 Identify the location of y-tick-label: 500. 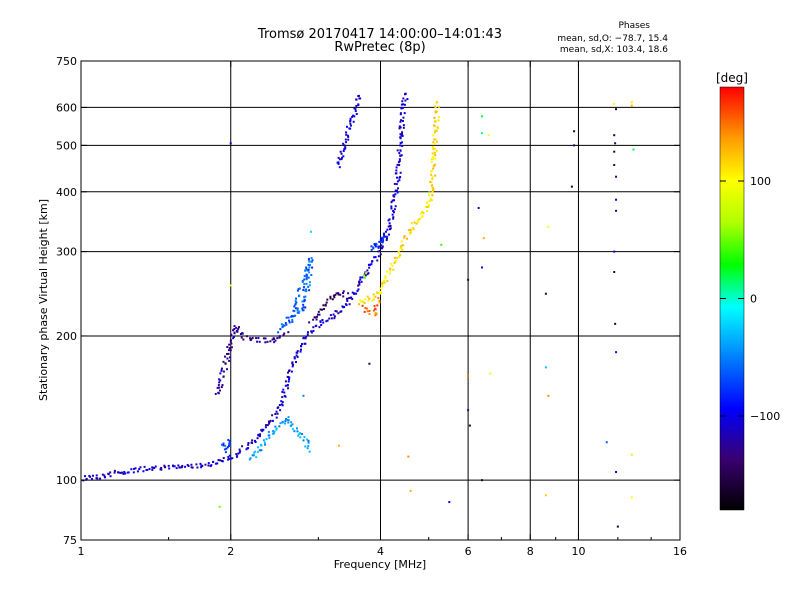
(66, 145).